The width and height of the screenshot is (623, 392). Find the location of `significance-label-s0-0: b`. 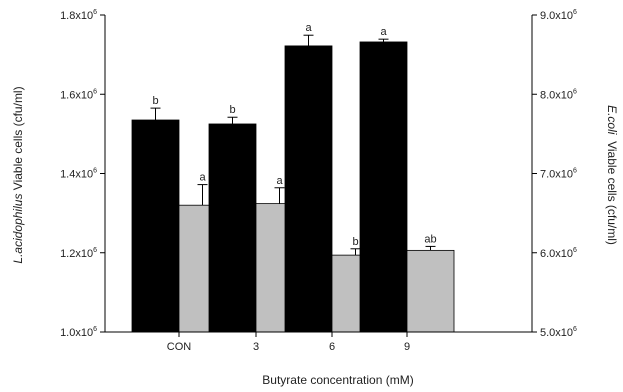

significance-label-s0-0: b is located at coordinates (155, 101).